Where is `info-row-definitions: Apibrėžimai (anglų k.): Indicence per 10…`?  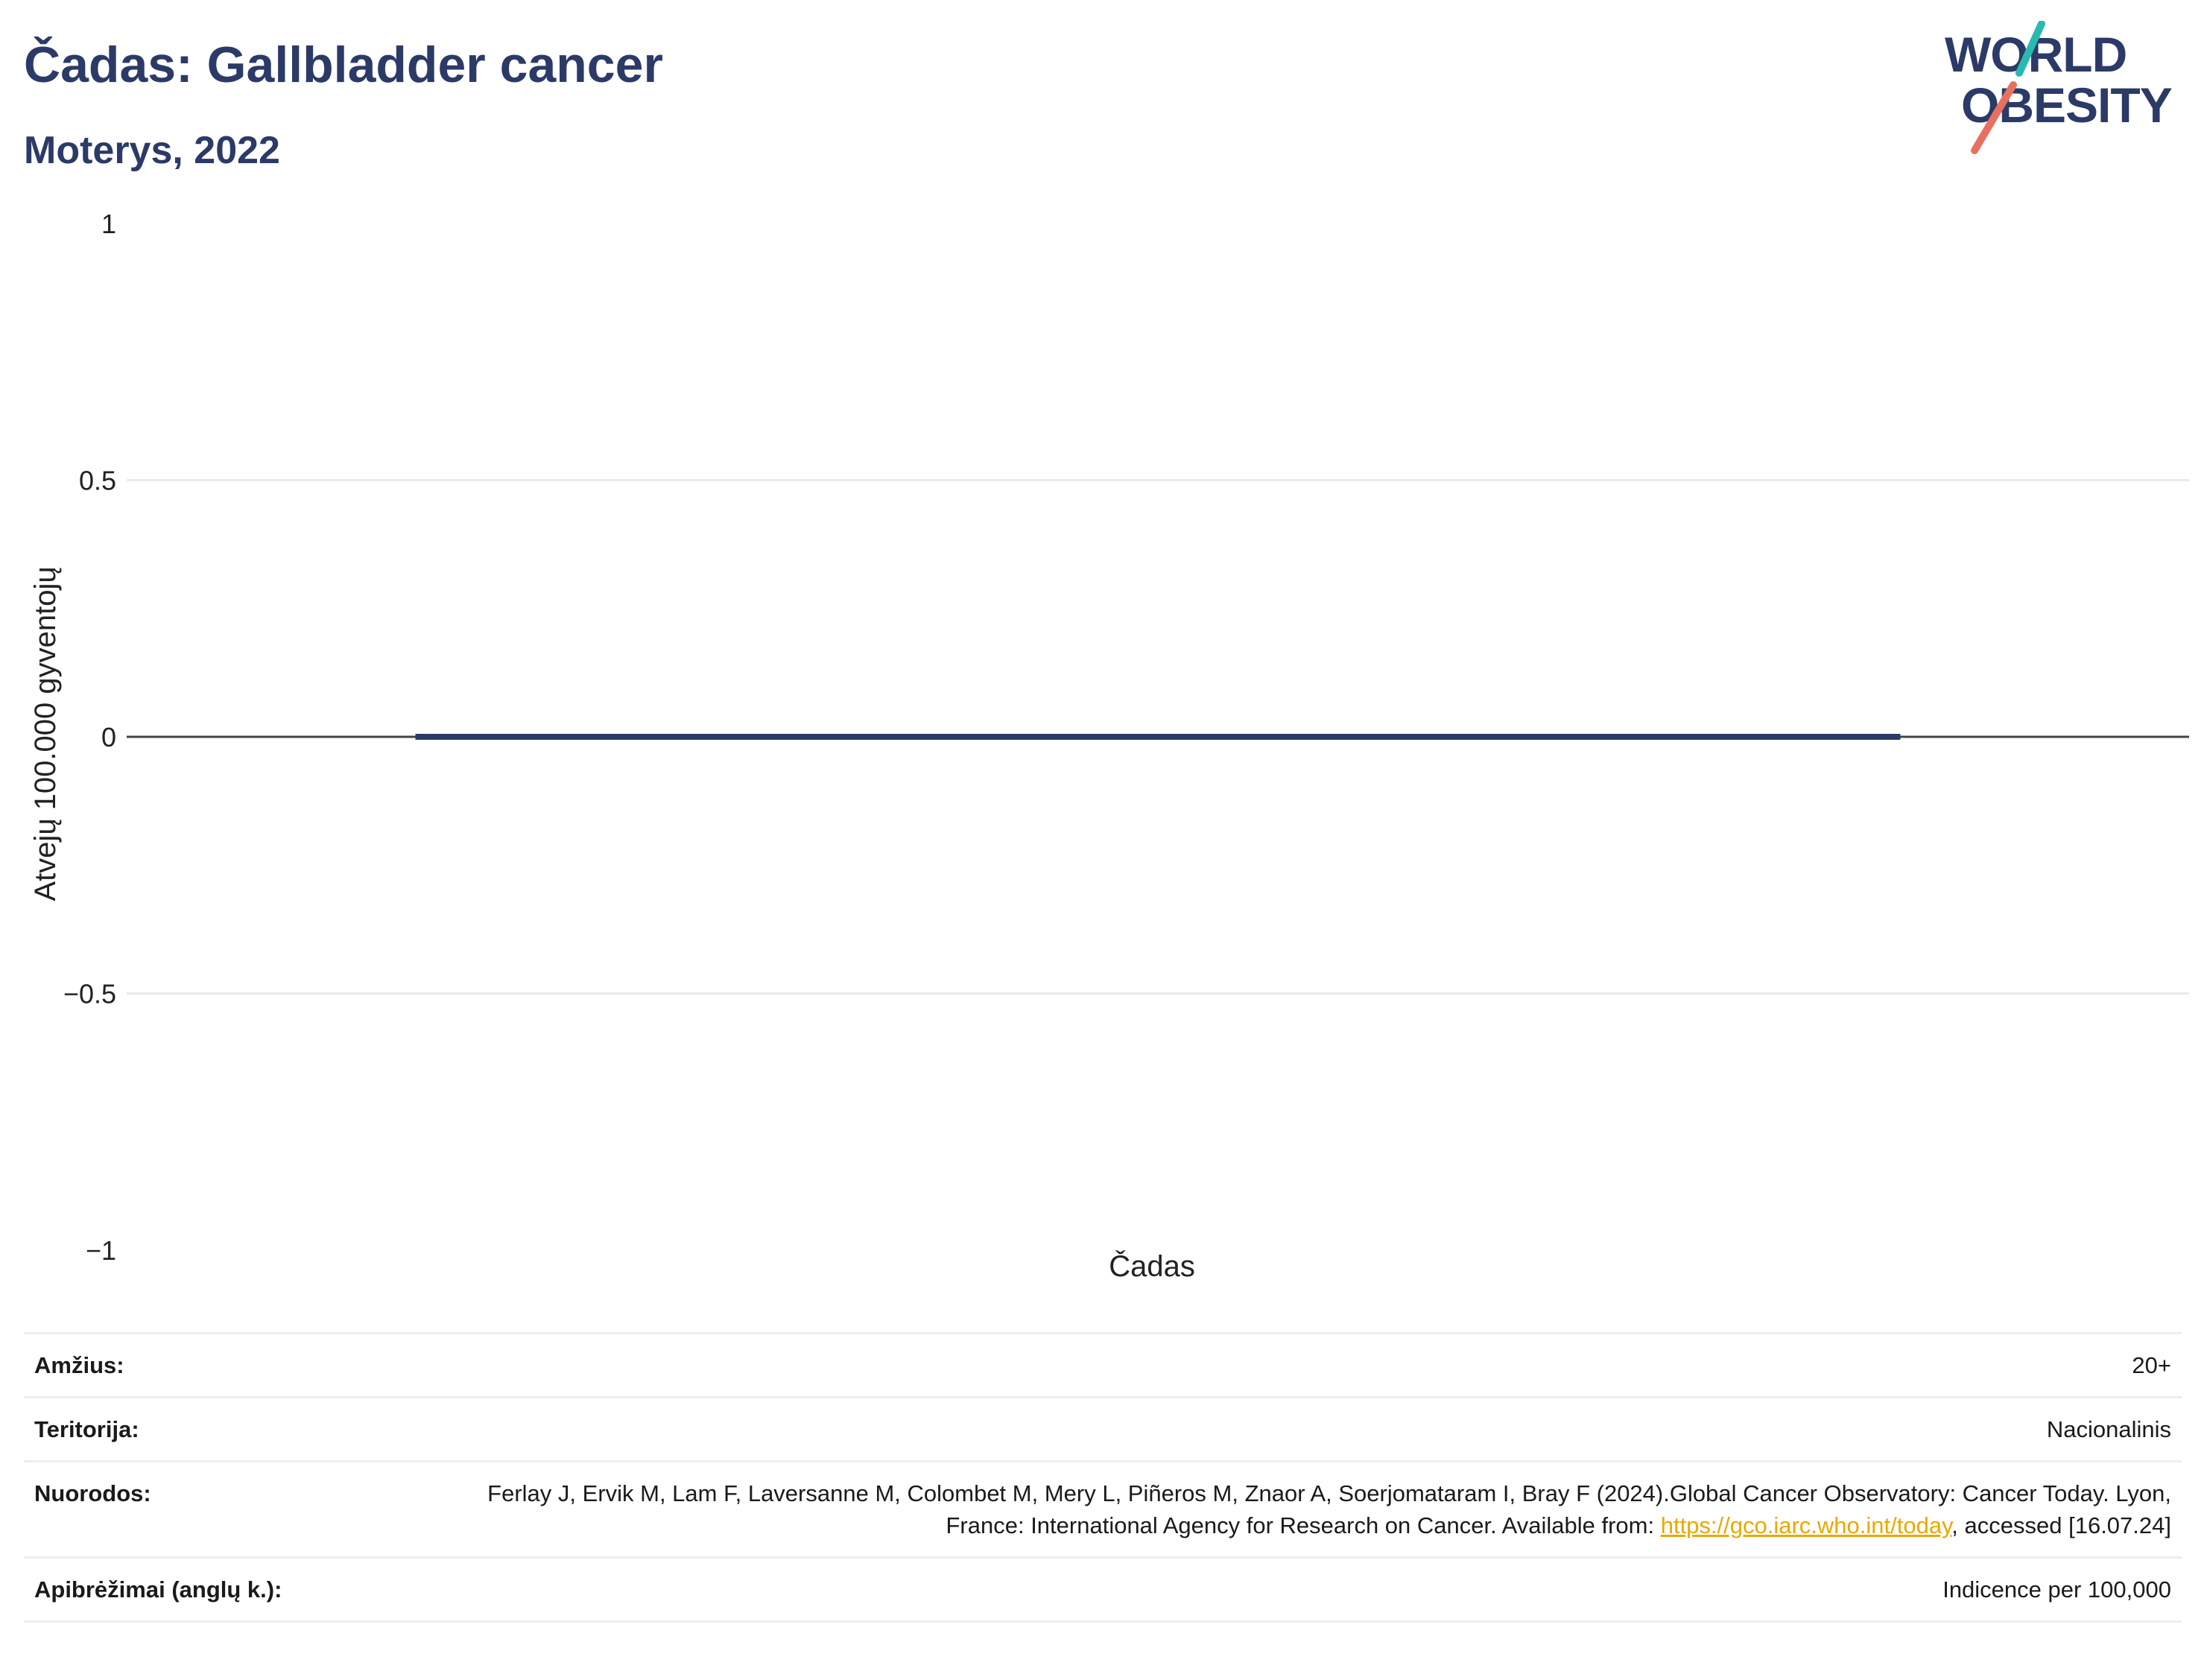 info-row-definitions: Apibrėžimai (anglų k.): Indicence per 10… is located at coordinates (1103, 1589).